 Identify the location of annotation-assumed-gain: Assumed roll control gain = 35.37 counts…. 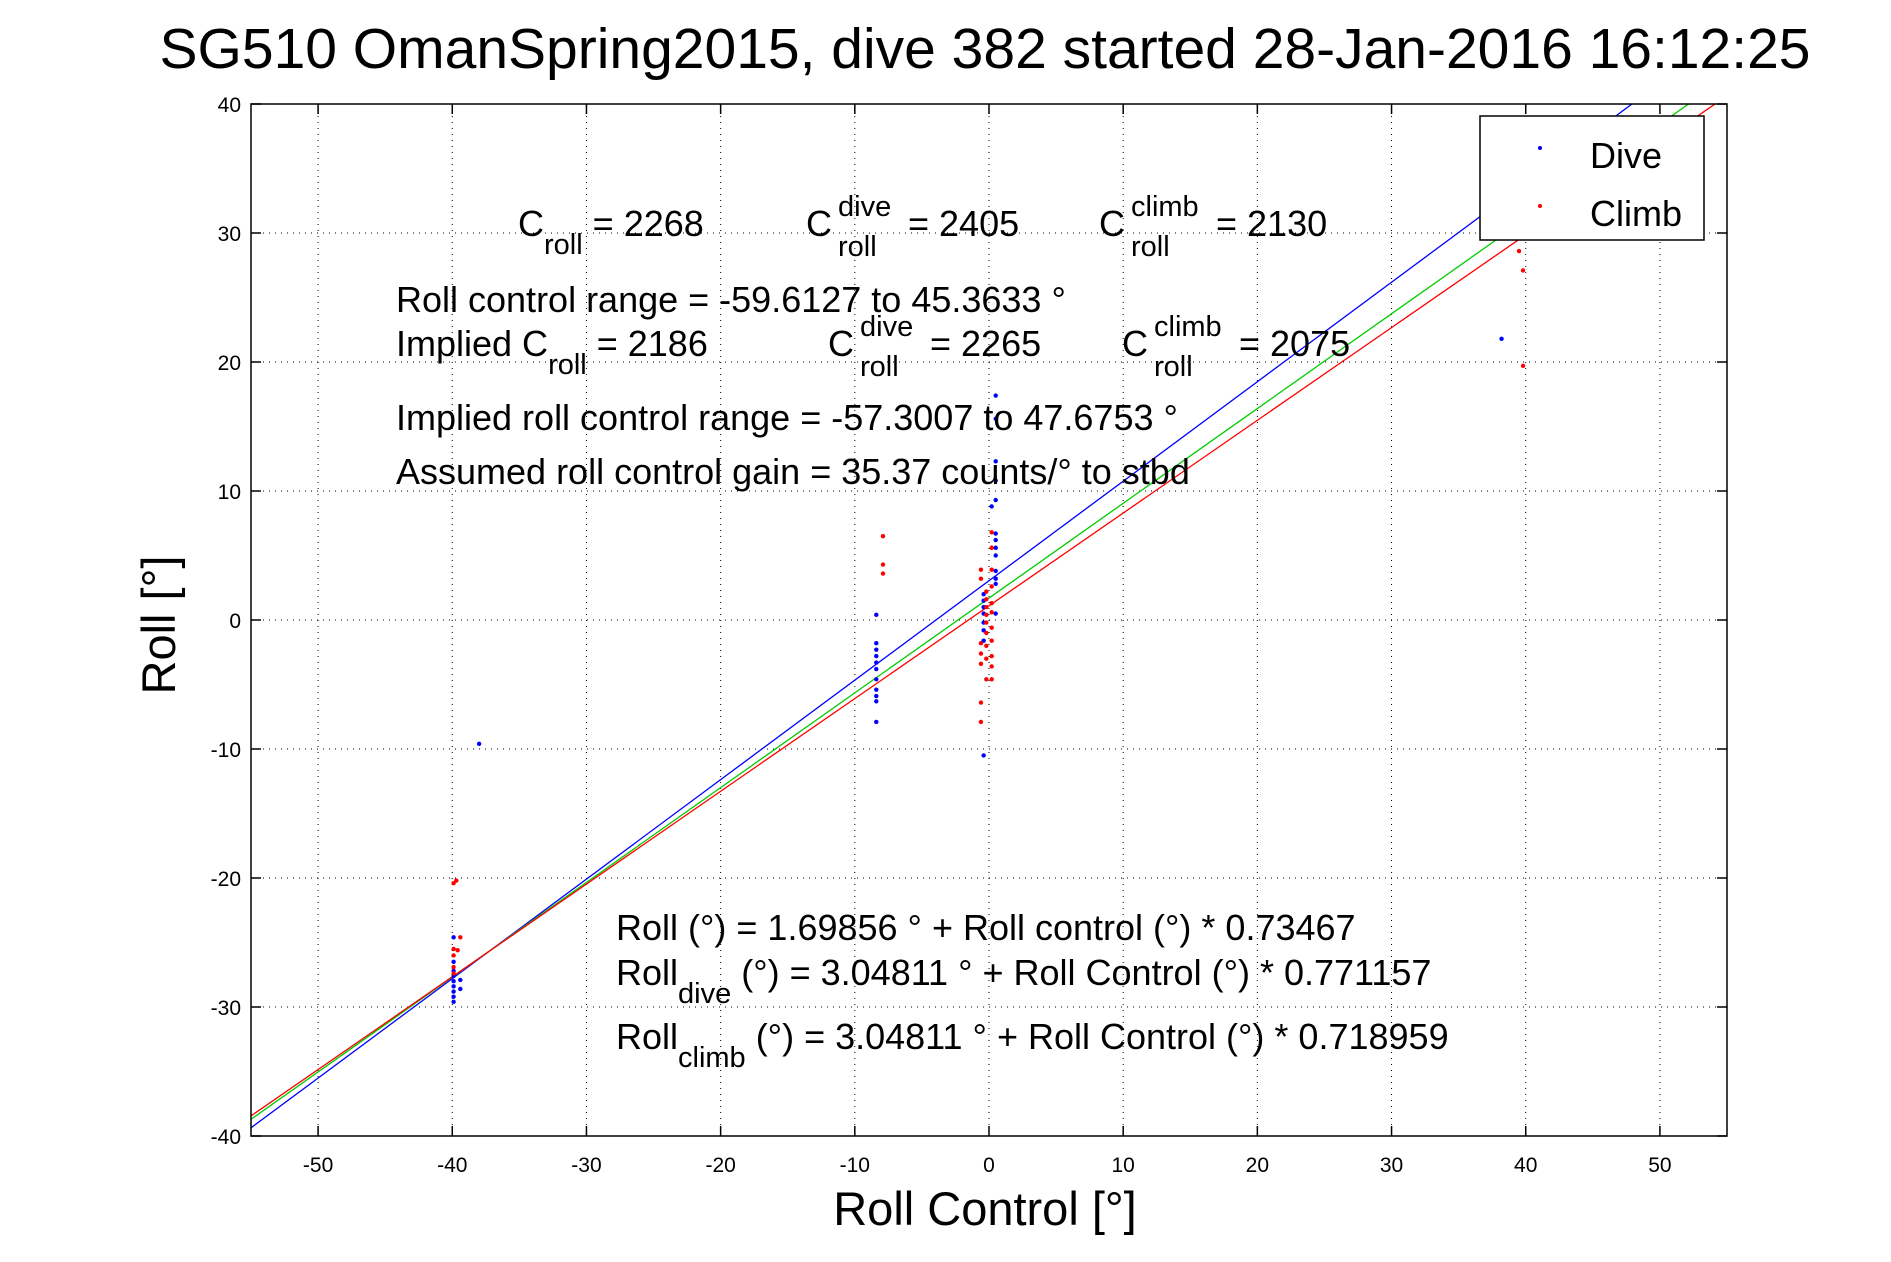
(793, 471).